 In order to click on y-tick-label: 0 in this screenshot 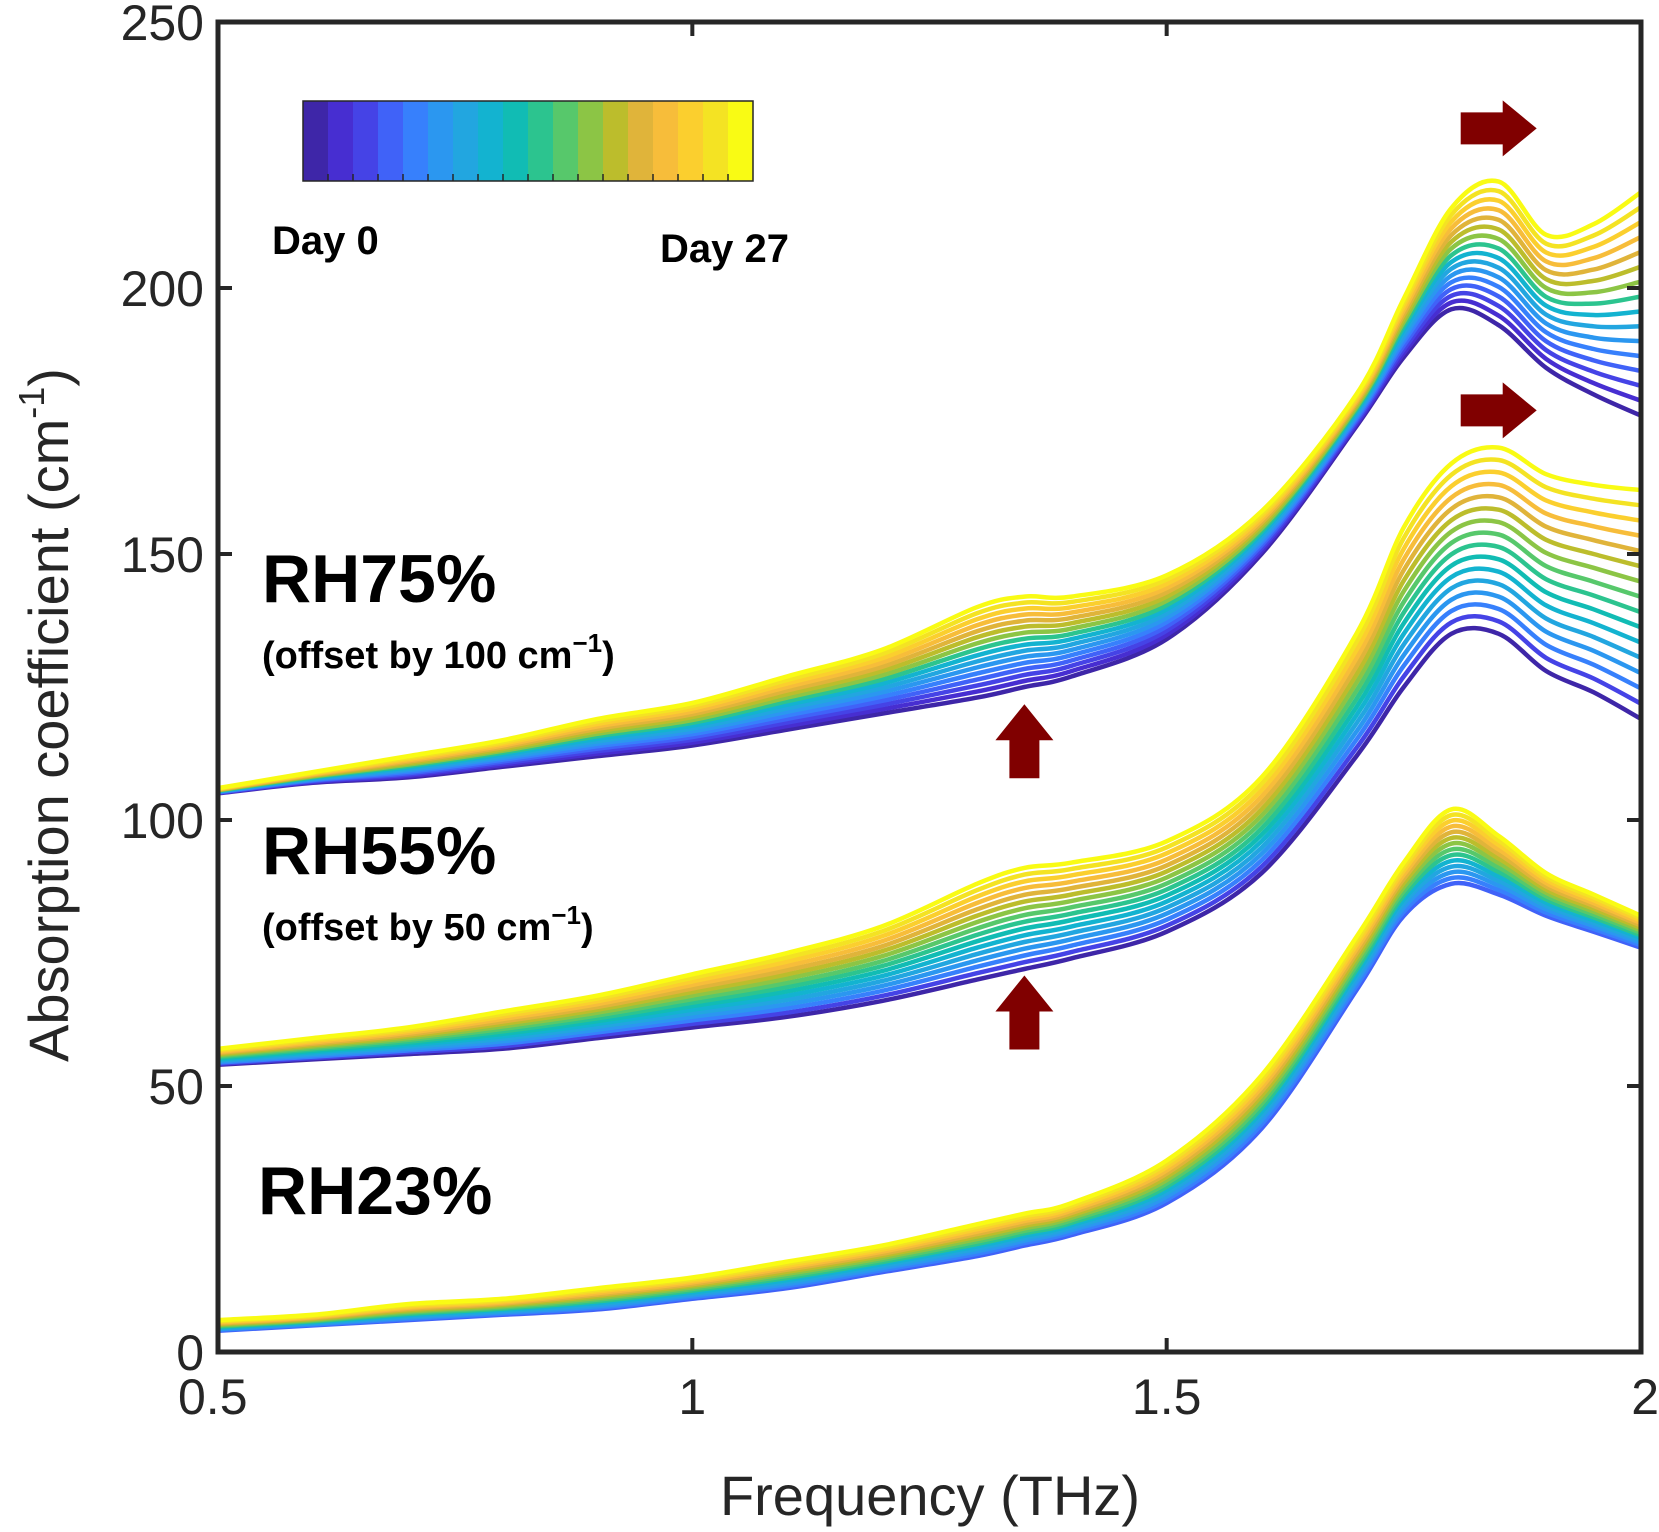, I will do `click(190, 1353)`.